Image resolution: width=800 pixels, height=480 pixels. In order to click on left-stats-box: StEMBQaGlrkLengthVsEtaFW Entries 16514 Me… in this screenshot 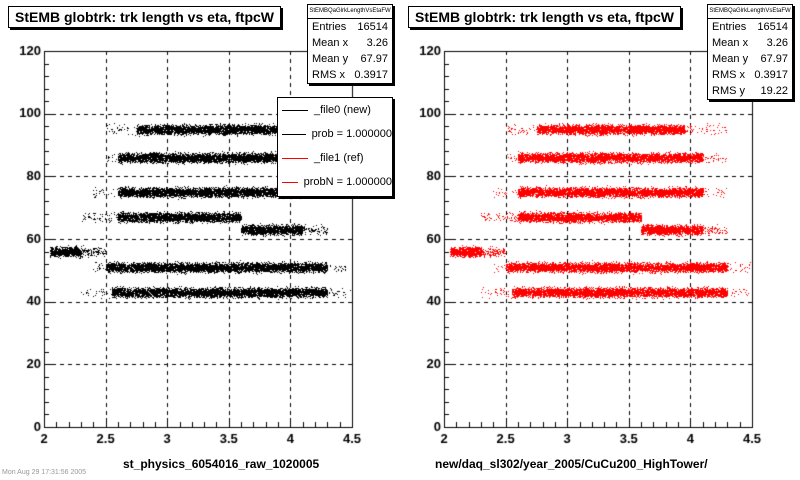, I will do `click(350, 44)`.